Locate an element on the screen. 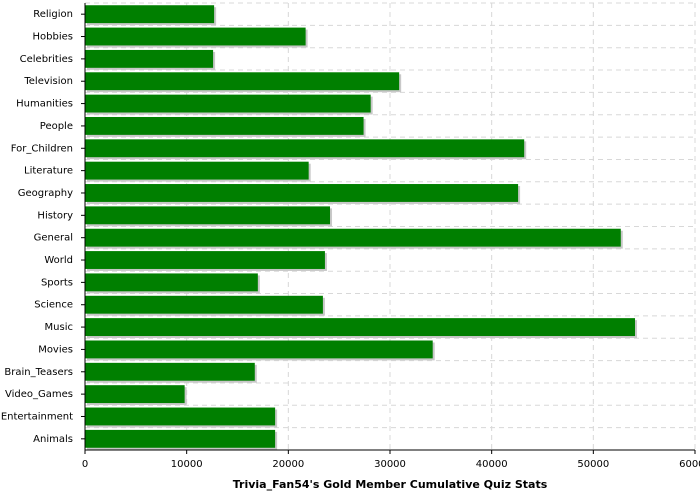 This screenshot has height=500, width=700. x-tick-label: 60000 is located at coordinates (689, 464).